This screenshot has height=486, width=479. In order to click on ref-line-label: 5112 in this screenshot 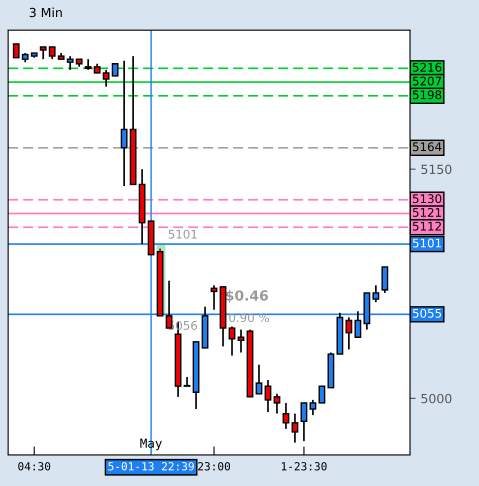, I will do `click(426, 226)`.